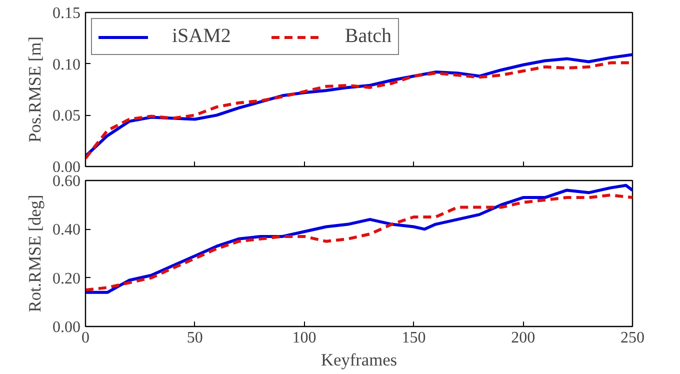  Describe the element at coordinates (304, 338) in the screenshot. I see `x-tick-label: 100` at that location.